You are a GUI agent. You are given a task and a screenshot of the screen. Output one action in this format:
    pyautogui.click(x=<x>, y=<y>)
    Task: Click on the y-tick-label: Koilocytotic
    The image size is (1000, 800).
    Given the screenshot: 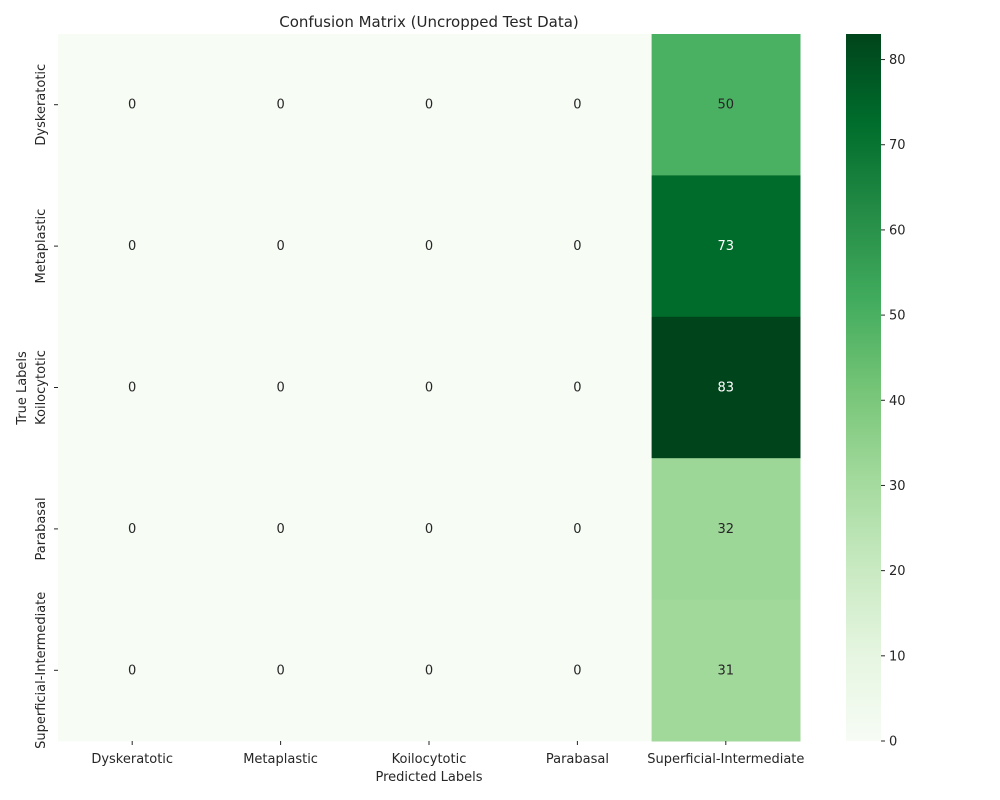 What is the action you would take?
    pyautogui.click(x=41, y=387)
    